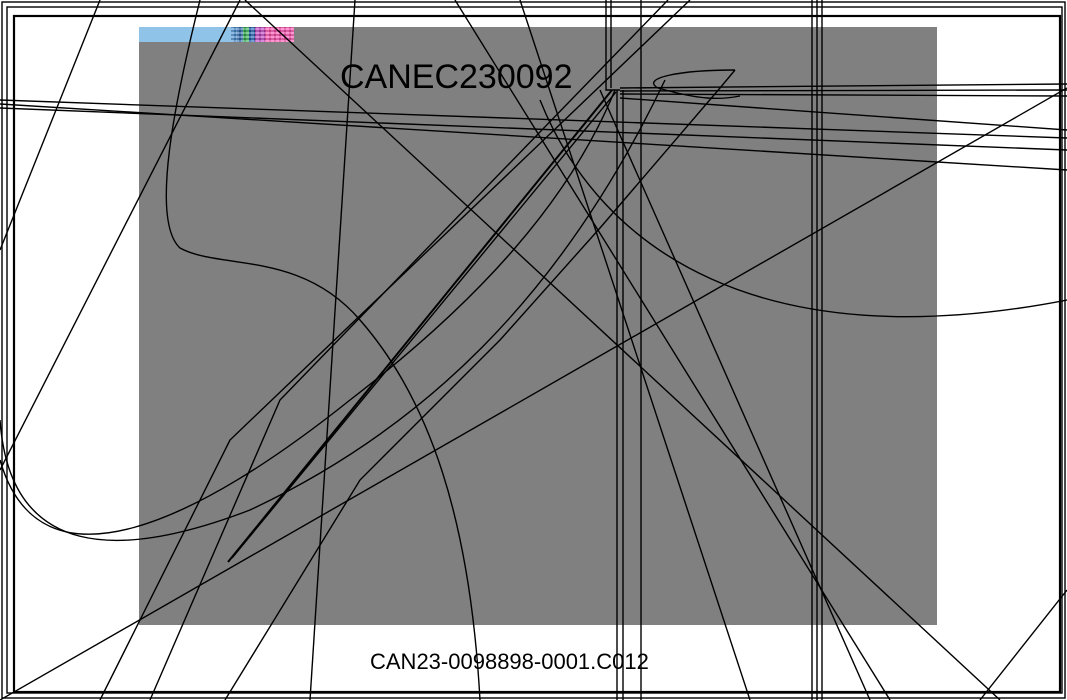 This screenshot has height=700, width=1067. Describe the element at coordinates (509, 661) in the screenshot. I see `footer-code-text: CAN23-0098898-0001.C012` at that location.